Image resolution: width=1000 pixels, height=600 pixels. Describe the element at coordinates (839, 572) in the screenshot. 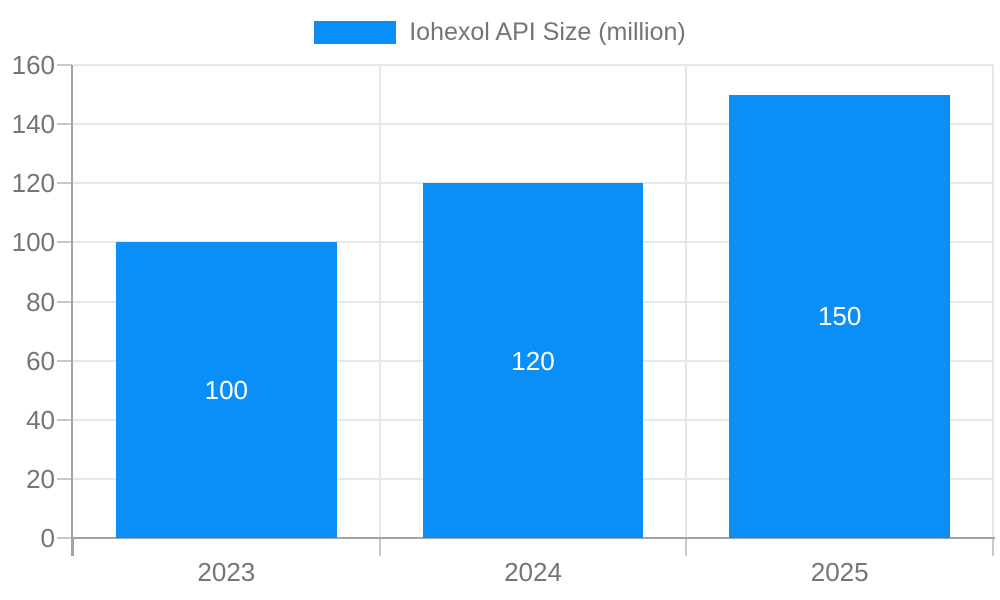

I see `x-axis-label: 2025` at that location.